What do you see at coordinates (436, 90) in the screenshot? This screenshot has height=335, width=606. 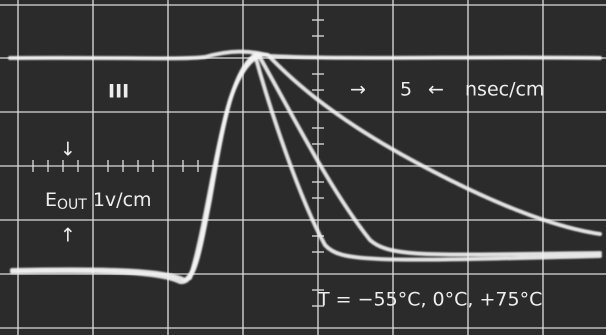 I see `arrow-left: ←` at bounding box center [436, 90].